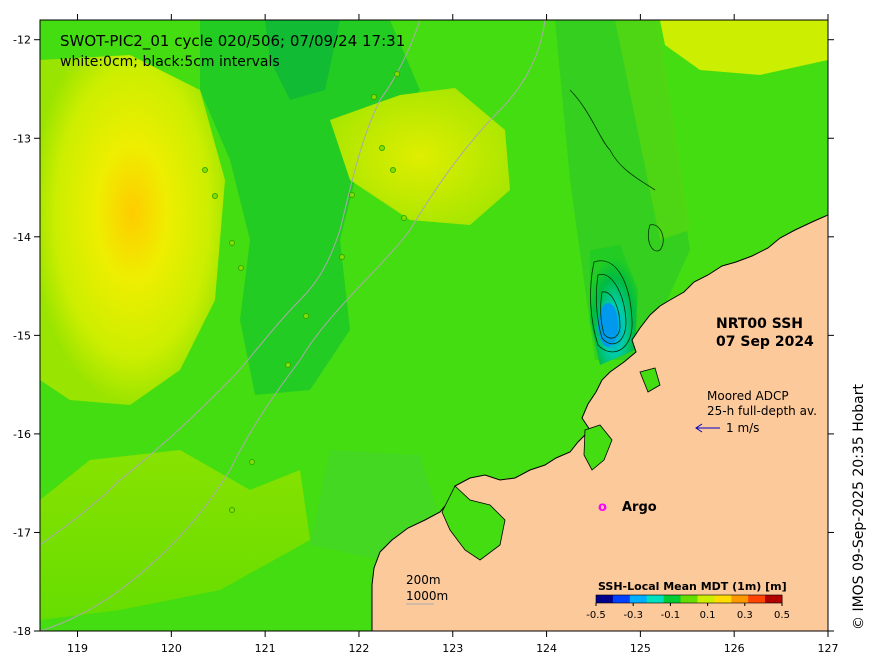 The height and width of the screenshot is (666, 872). What do you see at coordinates (748, 396) in the screenshot?
I see `adcp-title: Moored ADCP` at bounding box center [748, 396].